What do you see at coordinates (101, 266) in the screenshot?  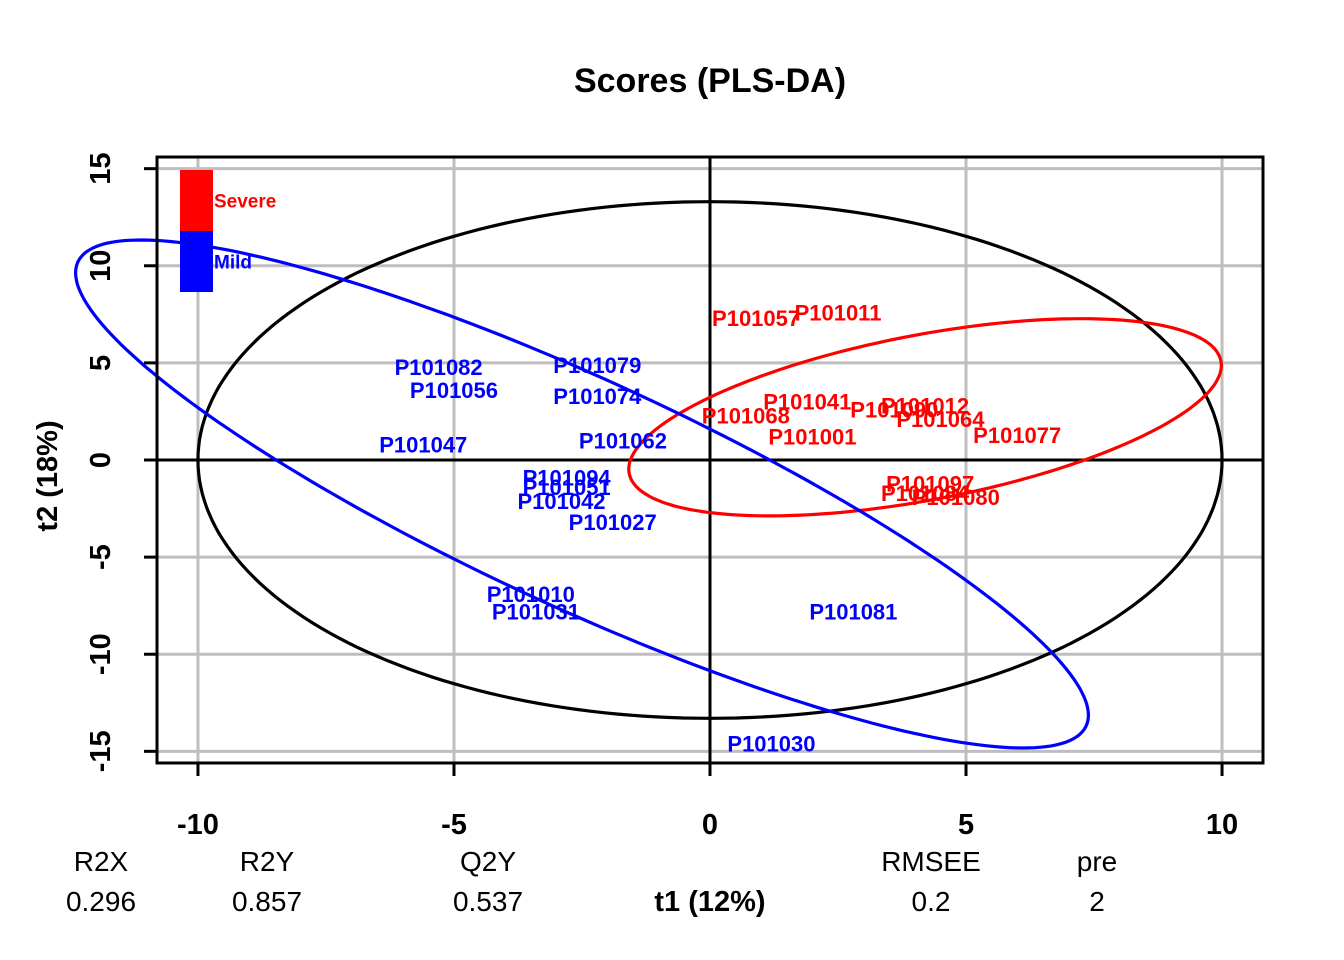 I see `y-tick-label: 10` at bounding box center [101, 266].